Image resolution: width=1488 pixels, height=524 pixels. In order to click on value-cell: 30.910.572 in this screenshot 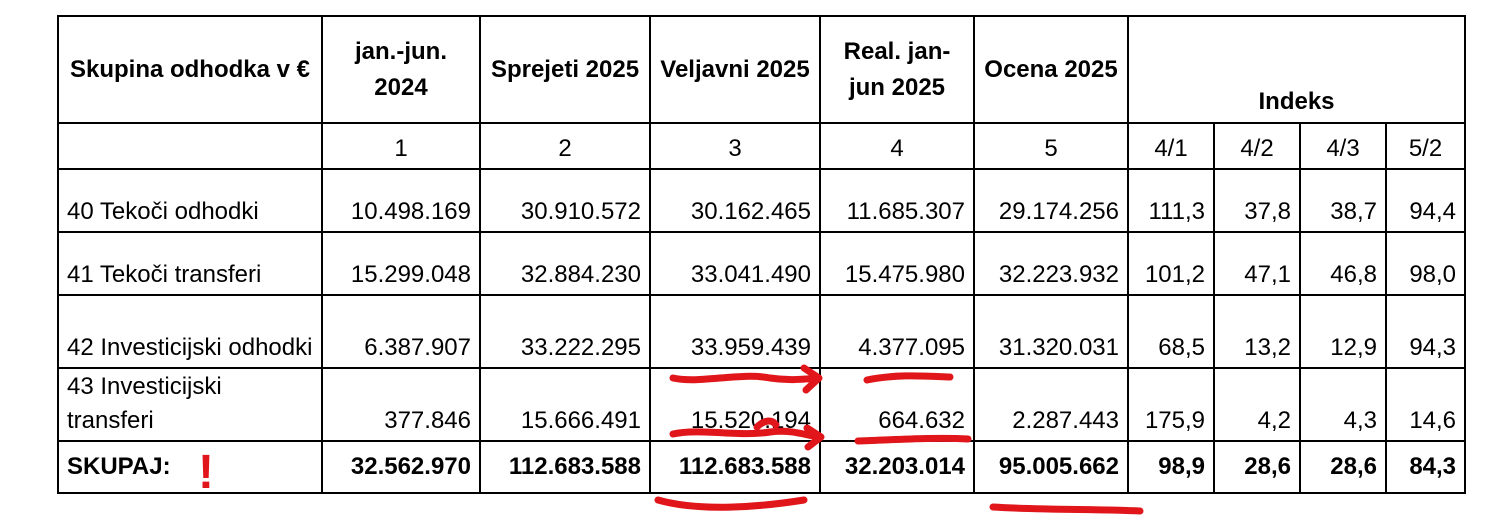, I will do `click(565, 200)`.